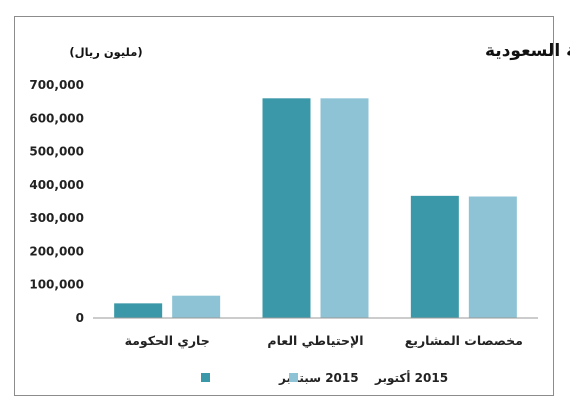 The height and width of the screenshot is (411, 570). Describe the element at coordinates (167, 340) in the screenshot. I see `x-category-label: جاري الحكومة` at that location.